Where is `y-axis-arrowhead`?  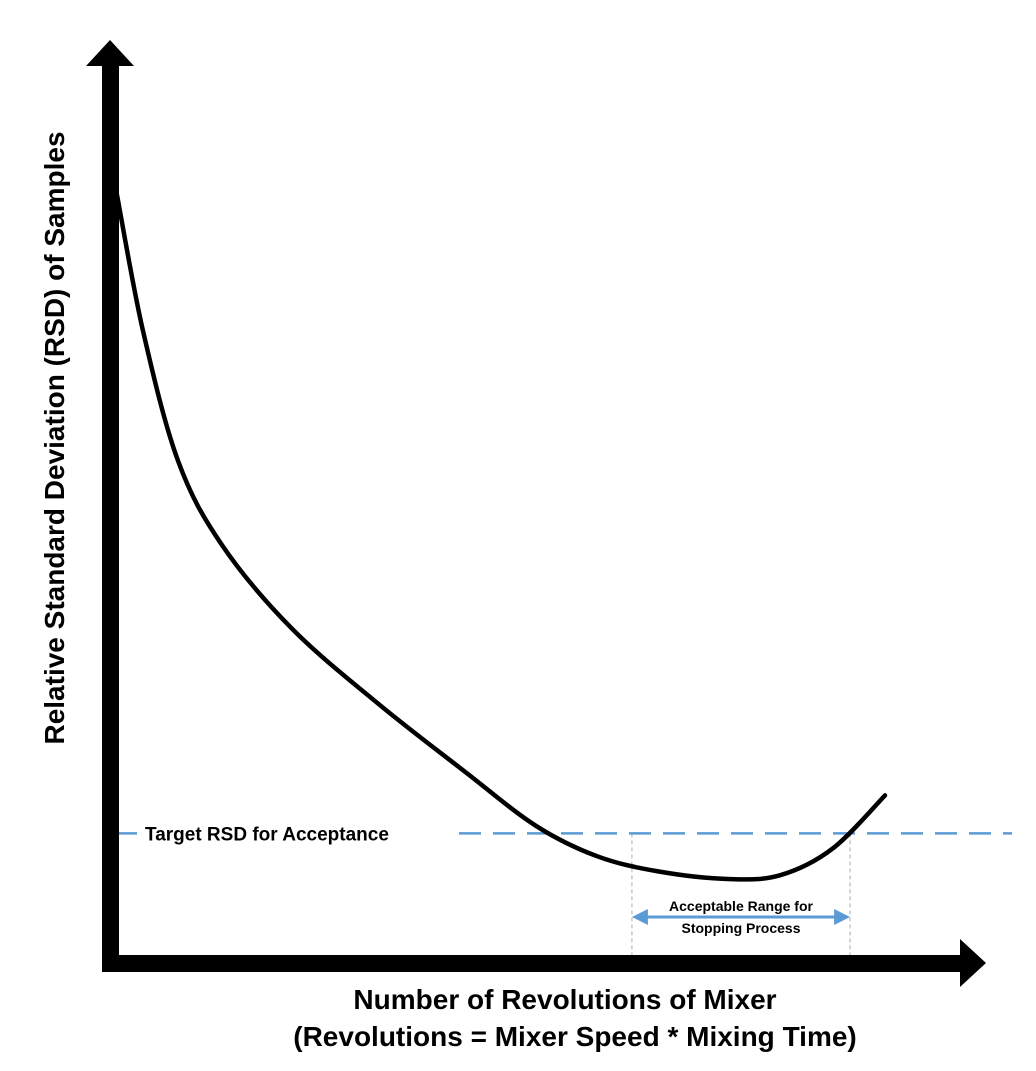 y-axis-arrowhead is located at coordinates (110, 53).